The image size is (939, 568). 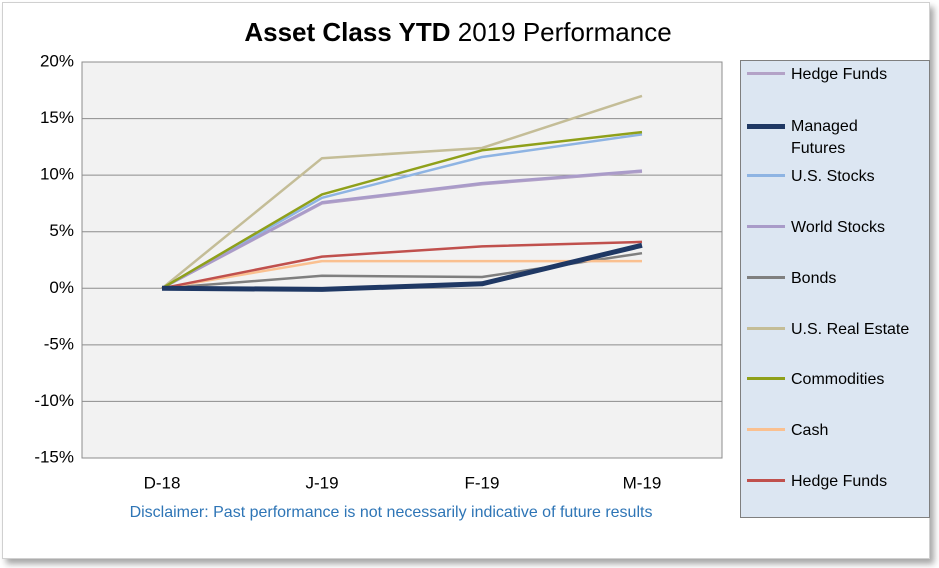 I want to click on legend-label: Managed Futures, so click(x=824, y=137).